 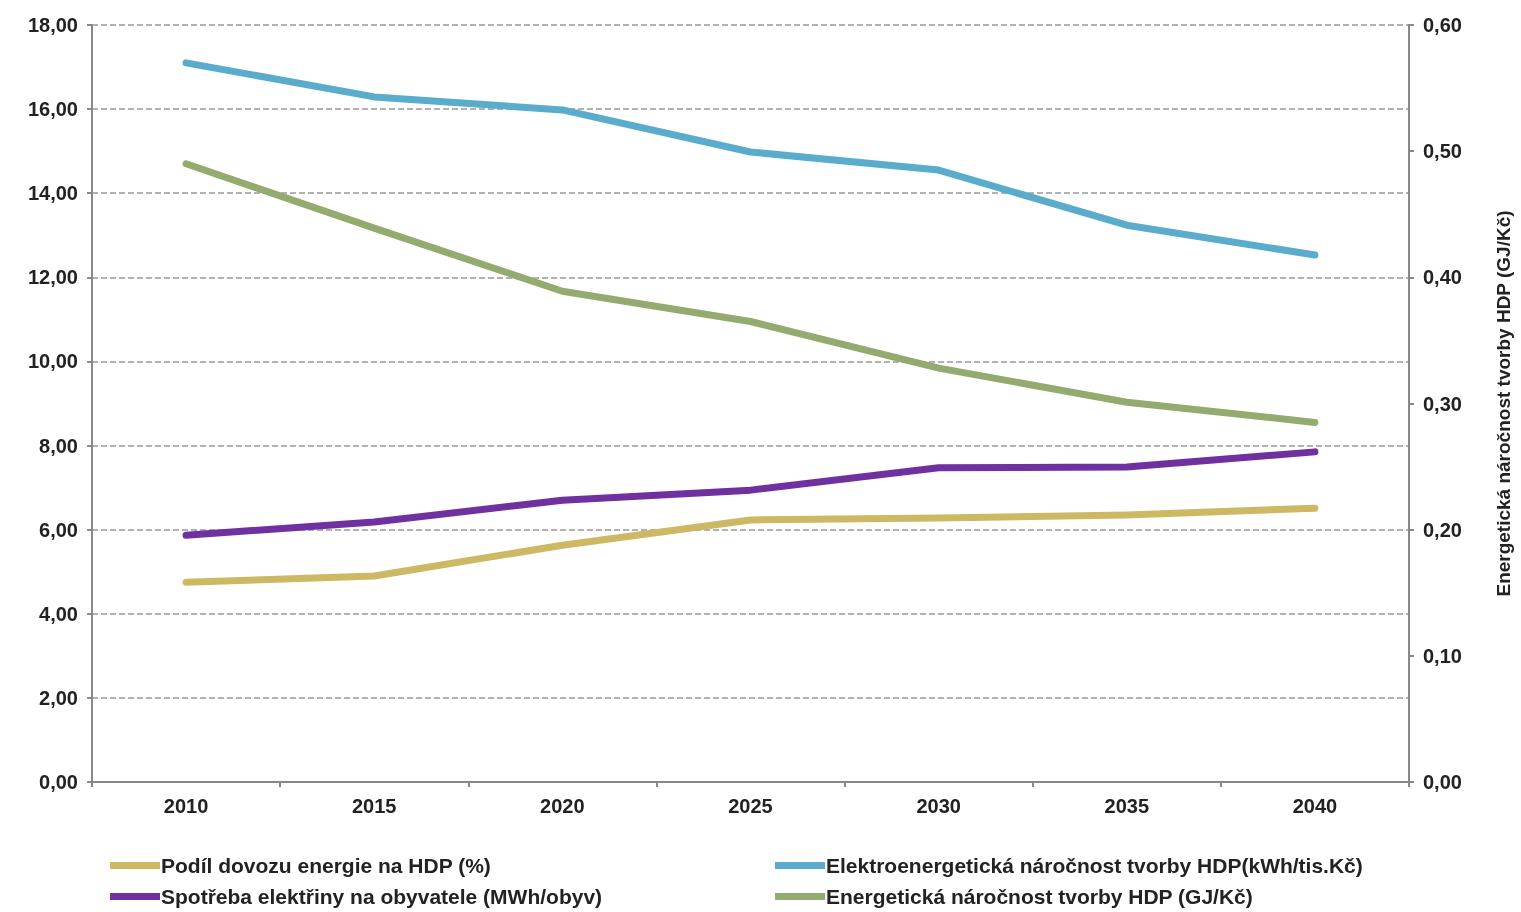 I want to click on y2-tick-label: 0,60, so click(x=1442, y=25).